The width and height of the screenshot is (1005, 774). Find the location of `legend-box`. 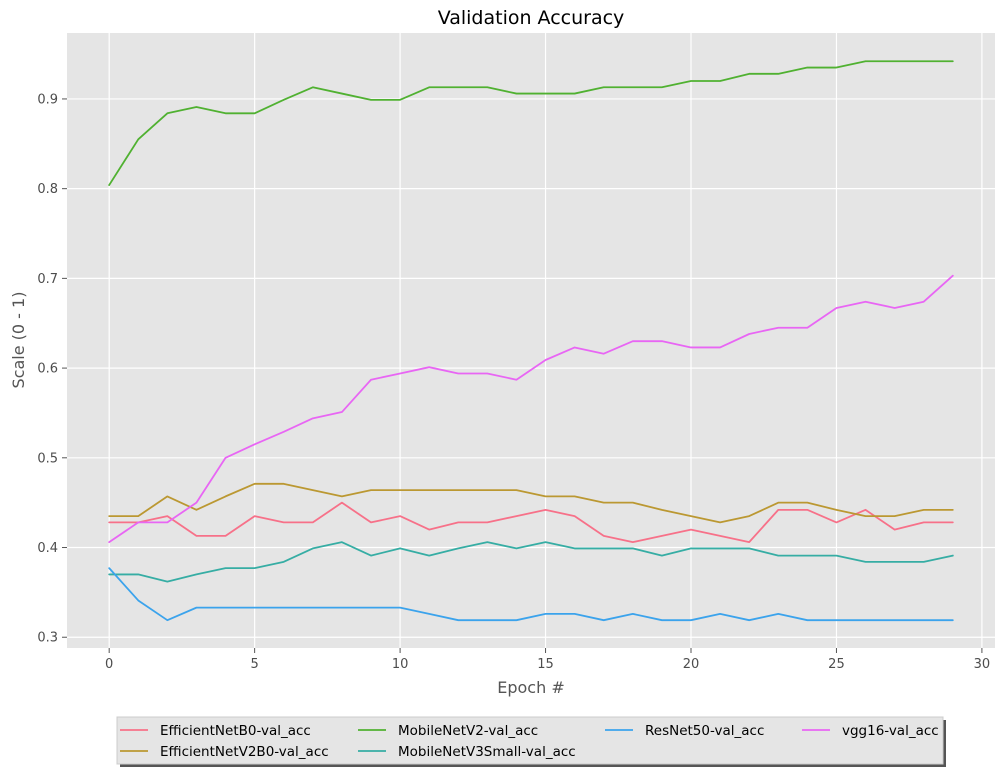

legend-box is located at coordinates (530, 740).